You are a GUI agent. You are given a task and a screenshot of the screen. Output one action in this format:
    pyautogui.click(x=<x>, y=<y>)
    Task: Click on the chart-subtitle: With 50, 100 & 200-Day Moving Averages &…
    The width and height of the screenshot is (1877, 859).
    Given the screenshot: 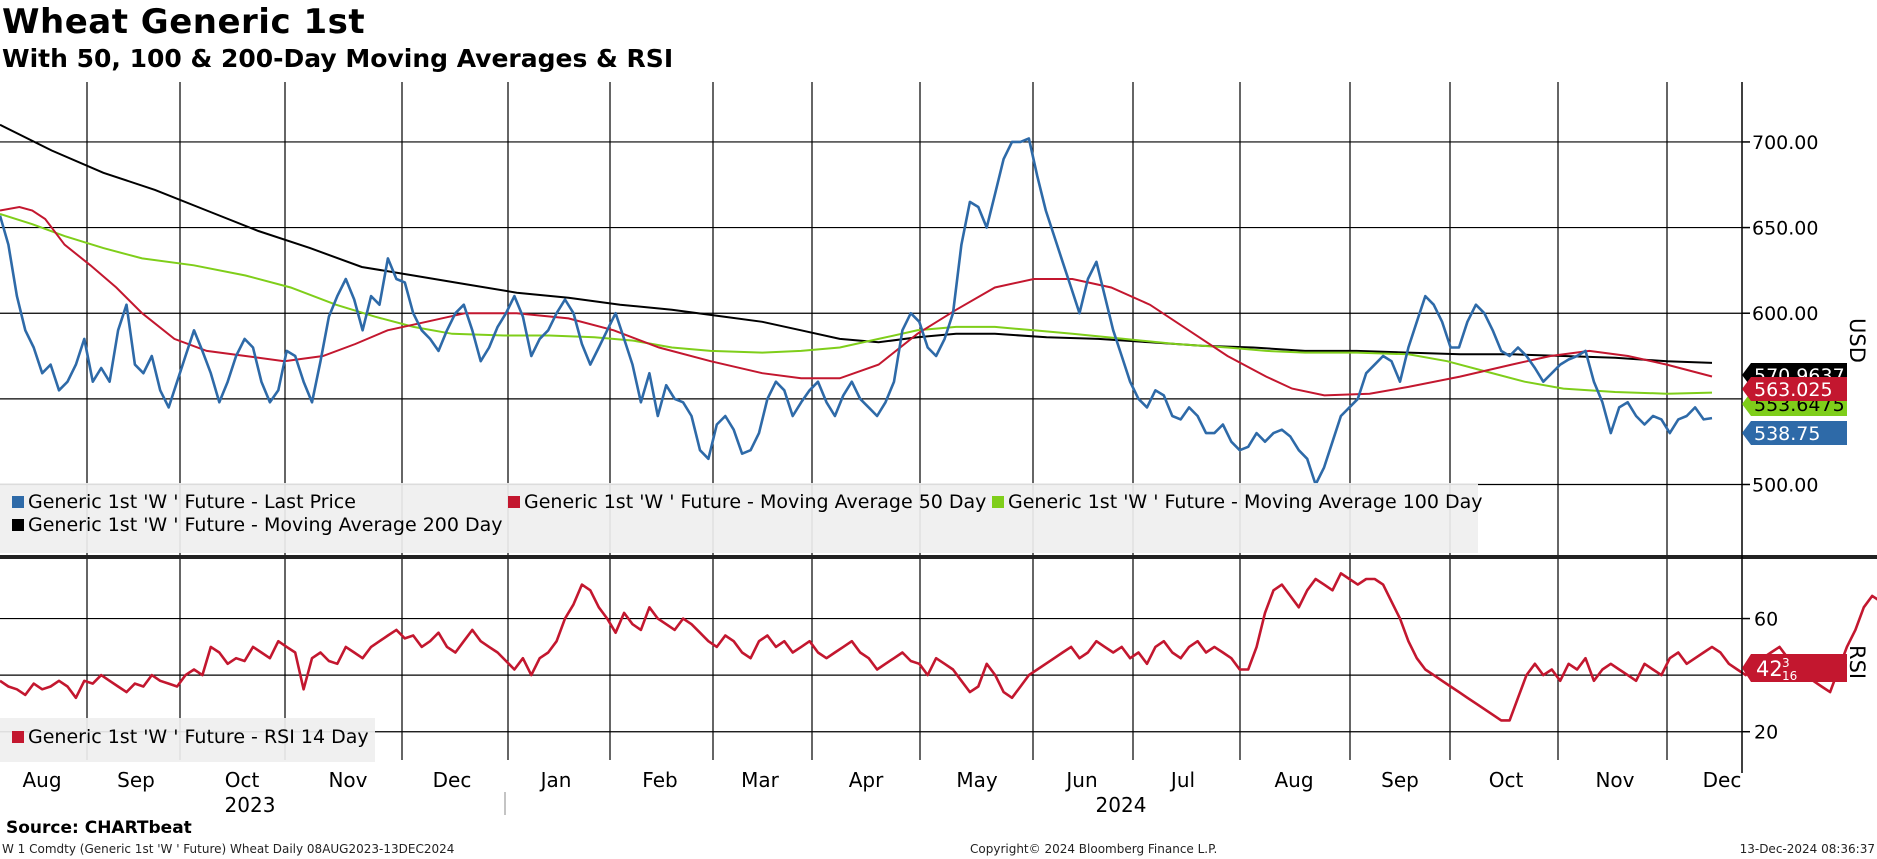 What is the action you would take?
    pyautogui.click(x=338, y=58)
    